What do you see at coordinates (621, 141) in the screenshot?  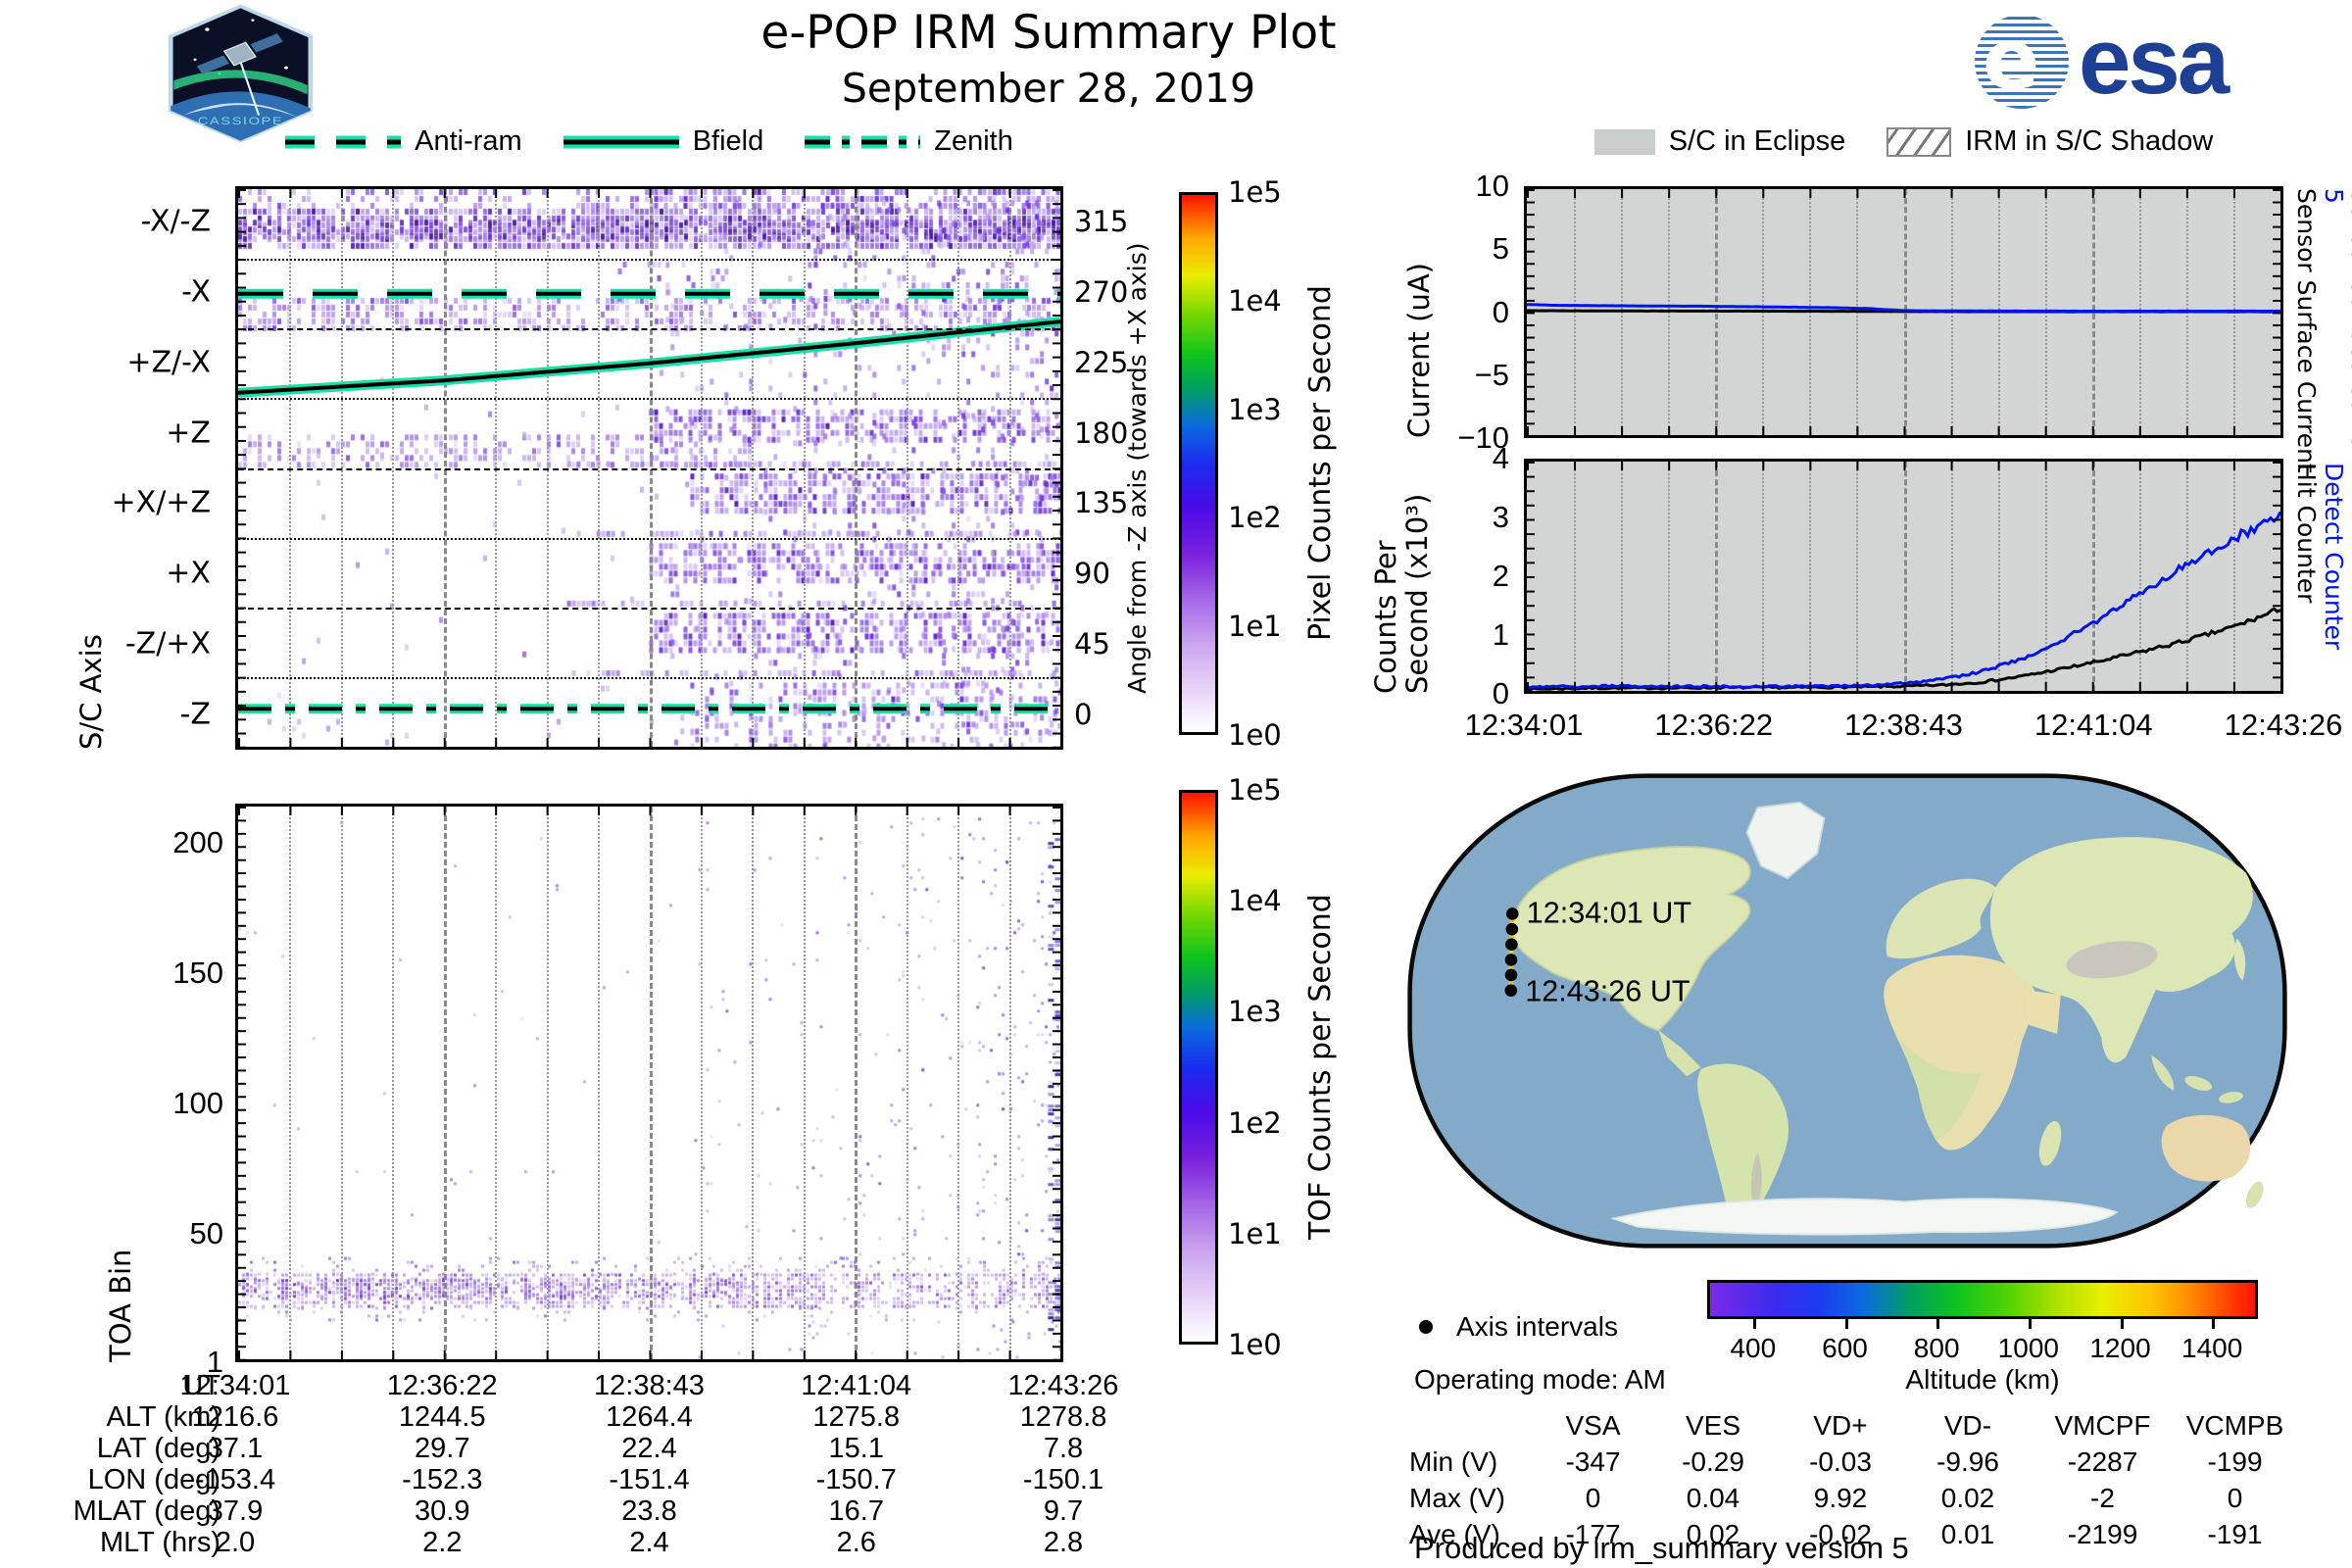 I see `bfield-line-icon` at bounding box center [621, 141].